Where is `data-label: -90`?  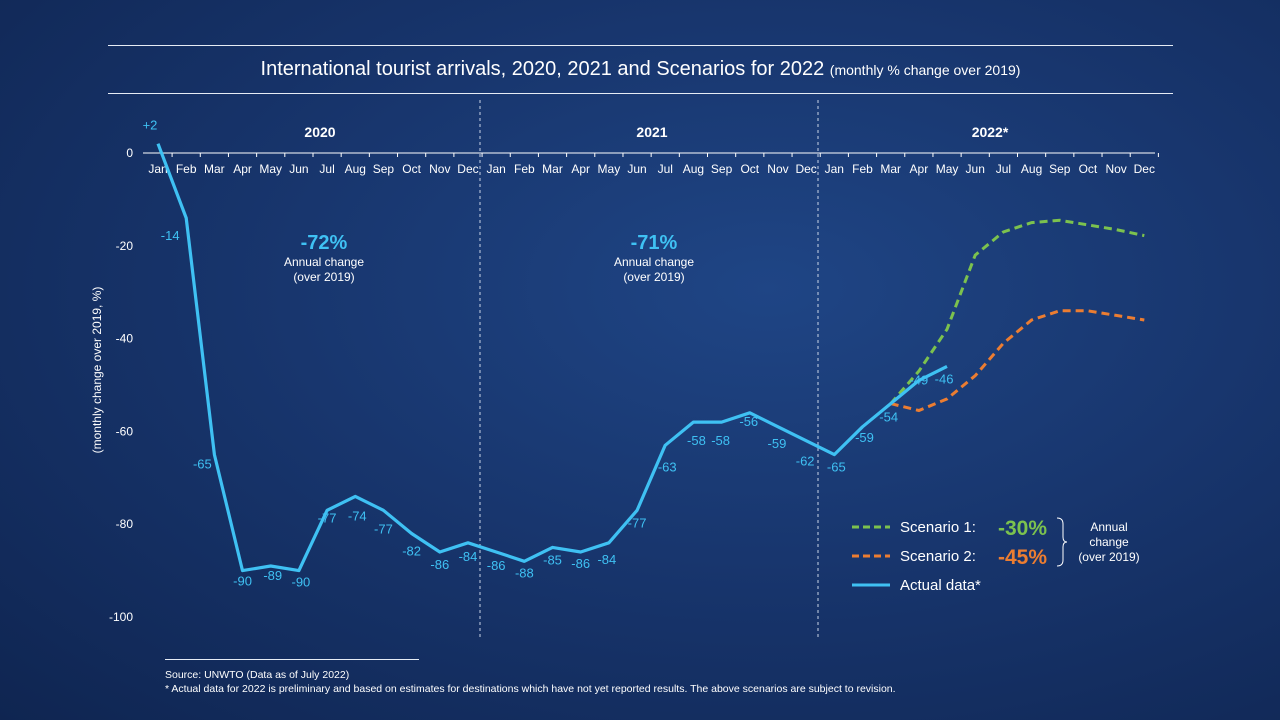
data-label: -90 is located at coordinates (301, 582).